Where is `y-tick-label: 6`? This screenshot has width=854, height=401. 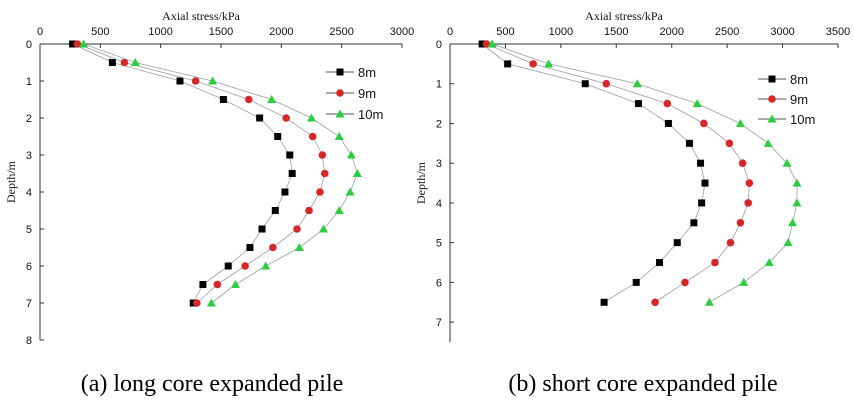 y-tick-label: 6 is located at coordinates (439, 283).